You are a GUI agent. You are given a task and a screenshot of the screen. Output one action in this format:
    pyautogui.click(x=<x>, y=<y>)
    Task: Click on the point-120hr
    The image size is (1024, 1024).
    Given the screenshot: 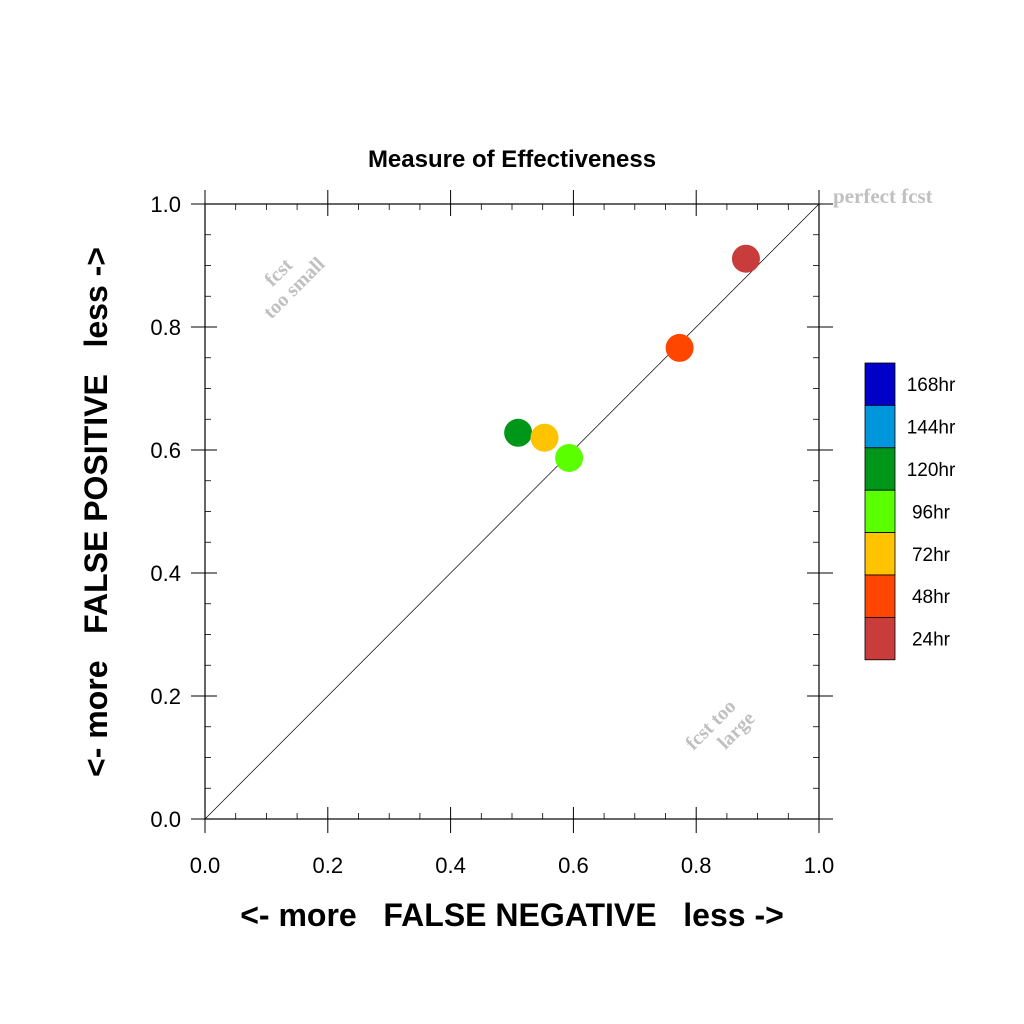 What is the action you would take?
    pyautogui.click(x=518, y=432)
    